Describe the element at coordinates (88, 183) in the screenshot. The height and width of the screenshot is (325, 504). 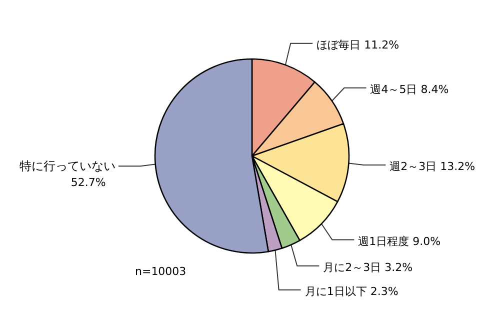
I see `data-label: 52.7%` at that location.